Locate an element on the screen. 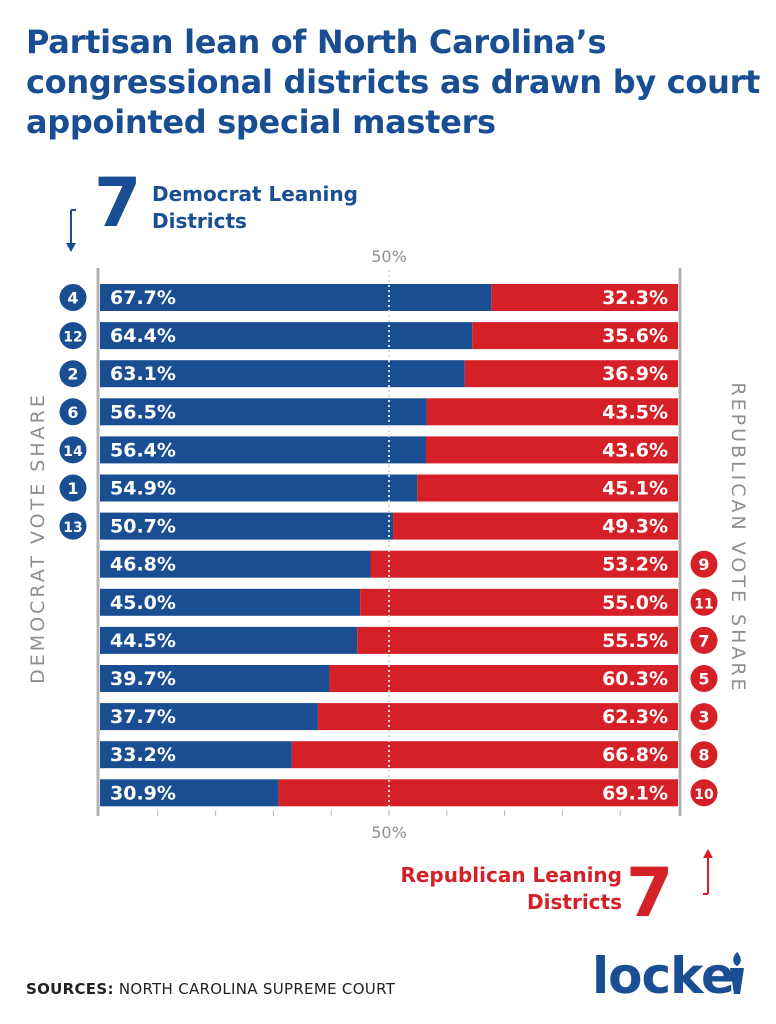 The width and height of the screenshot is (776, 1024). dem-value-label: 56.5% is located at coordinates (143, 412).